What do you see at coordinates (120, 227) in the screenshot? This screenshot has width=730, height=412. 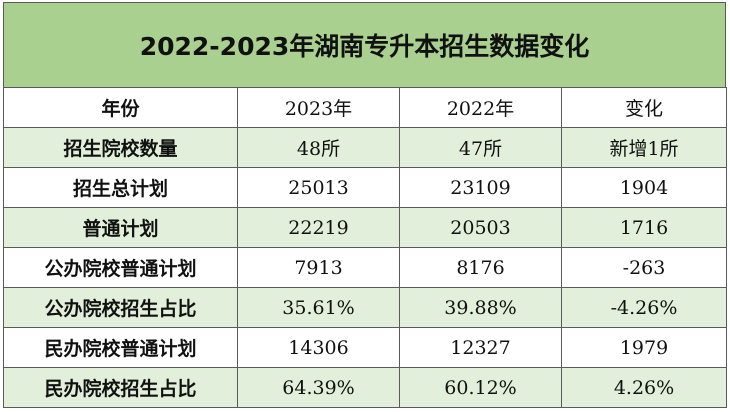 I see `row-label: 普通计划` at bounding box center [120, 227].